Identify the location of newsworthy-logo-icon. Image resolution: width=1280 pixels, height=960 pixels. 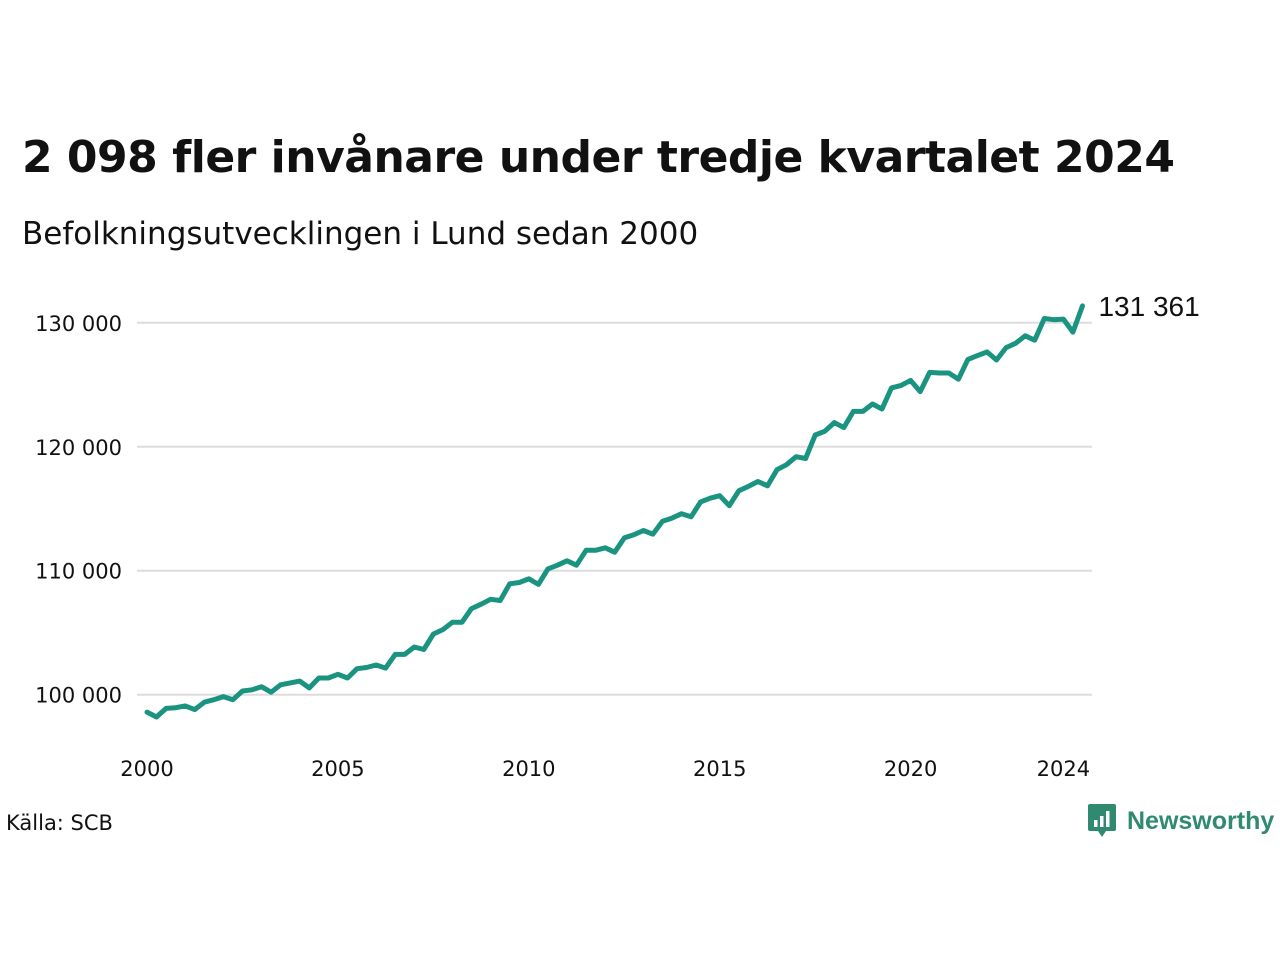
(1102, 820).